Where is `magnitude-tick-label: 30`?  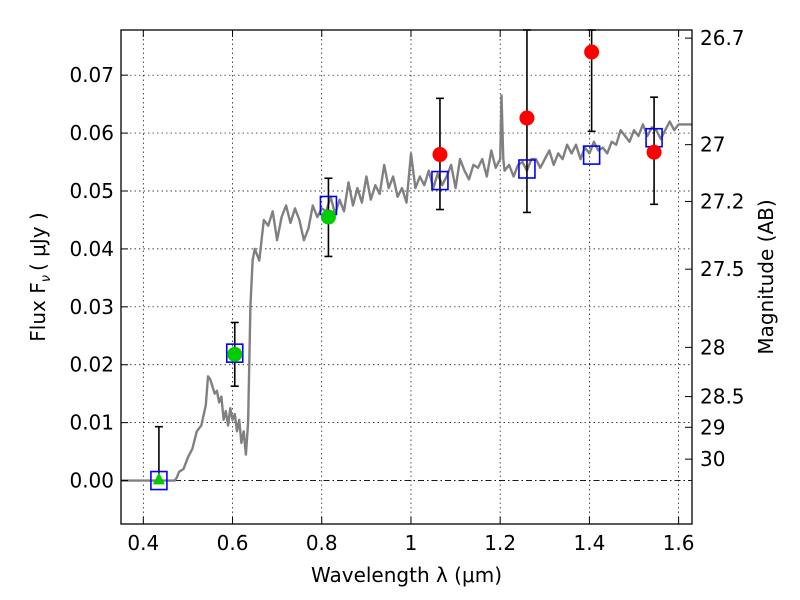
magnitude-tick-label: 30 is located at coordinates (712, 459).